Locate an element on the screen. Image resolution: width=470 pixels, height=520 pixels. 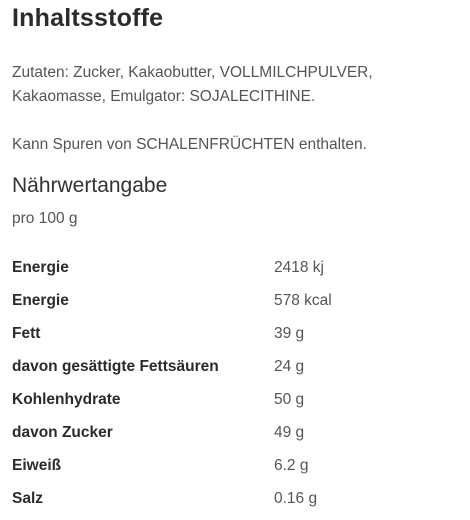
nutrient-value: 49 g is located at coordinates (289, 432).